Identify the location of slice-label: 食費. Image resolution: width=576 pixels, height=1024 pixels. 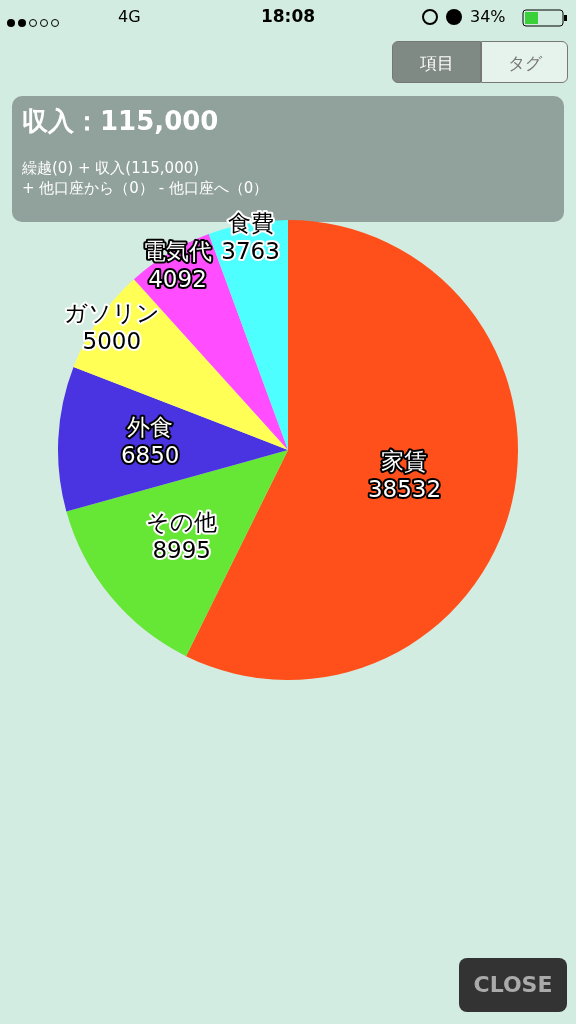
(250, 223).